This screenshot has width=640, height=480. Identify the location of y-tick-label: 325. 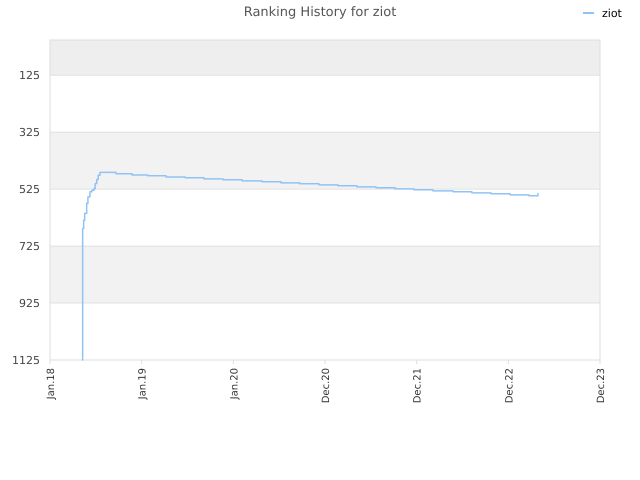
(29, 133).